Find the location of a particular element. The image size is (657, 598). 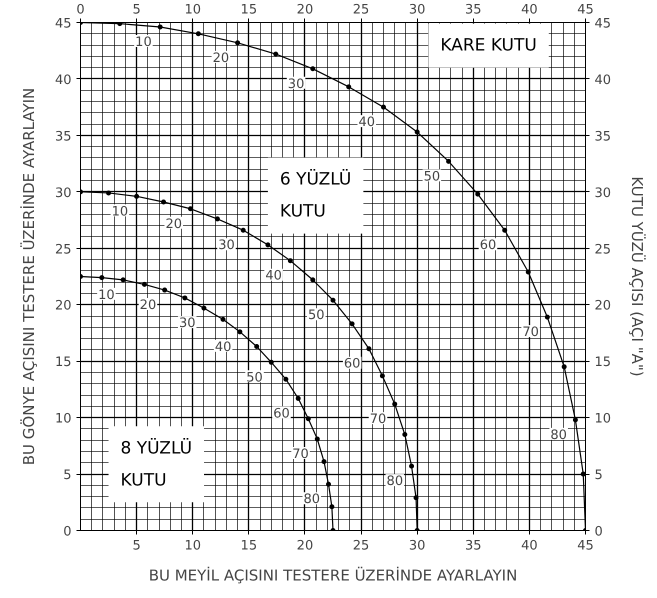

x-tick-label: 5 is located at coordinates (136, 546).